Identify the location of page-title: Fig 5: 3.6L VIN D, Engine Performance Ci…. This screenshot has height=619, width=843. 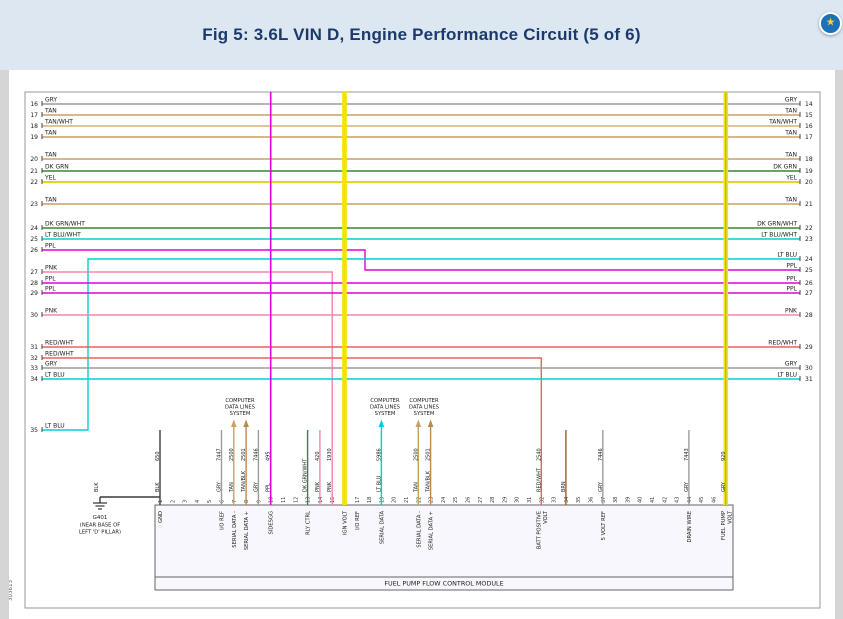
(421, 34).